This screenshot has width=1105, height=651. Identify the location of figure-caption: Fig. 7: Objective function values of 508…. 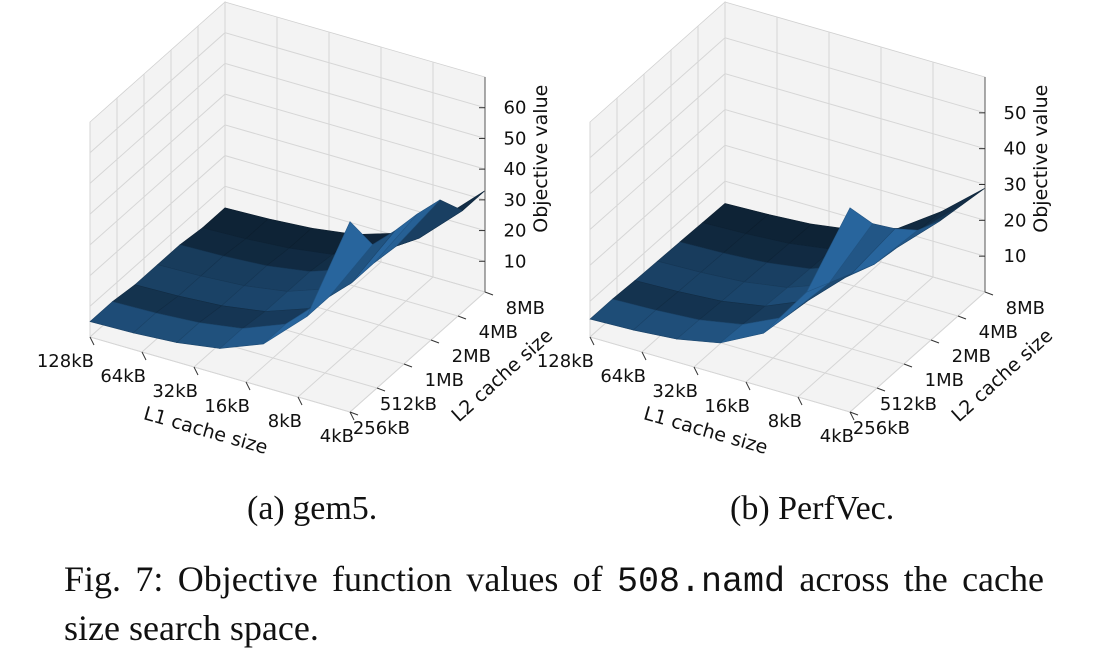
(554, 603).